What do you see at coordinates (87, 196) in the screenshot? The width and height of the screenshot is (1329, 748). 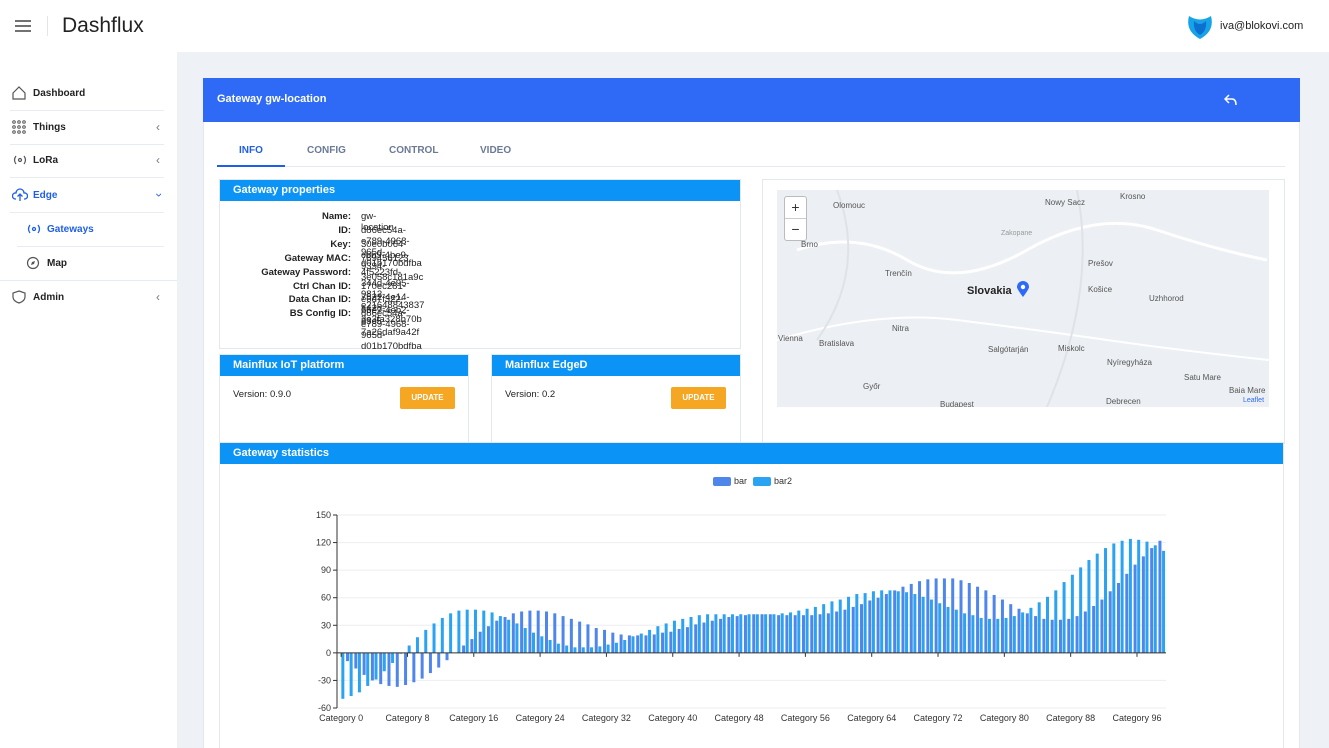 I see `nav-edge: Edge ‹` at bounding box center [87, 196].